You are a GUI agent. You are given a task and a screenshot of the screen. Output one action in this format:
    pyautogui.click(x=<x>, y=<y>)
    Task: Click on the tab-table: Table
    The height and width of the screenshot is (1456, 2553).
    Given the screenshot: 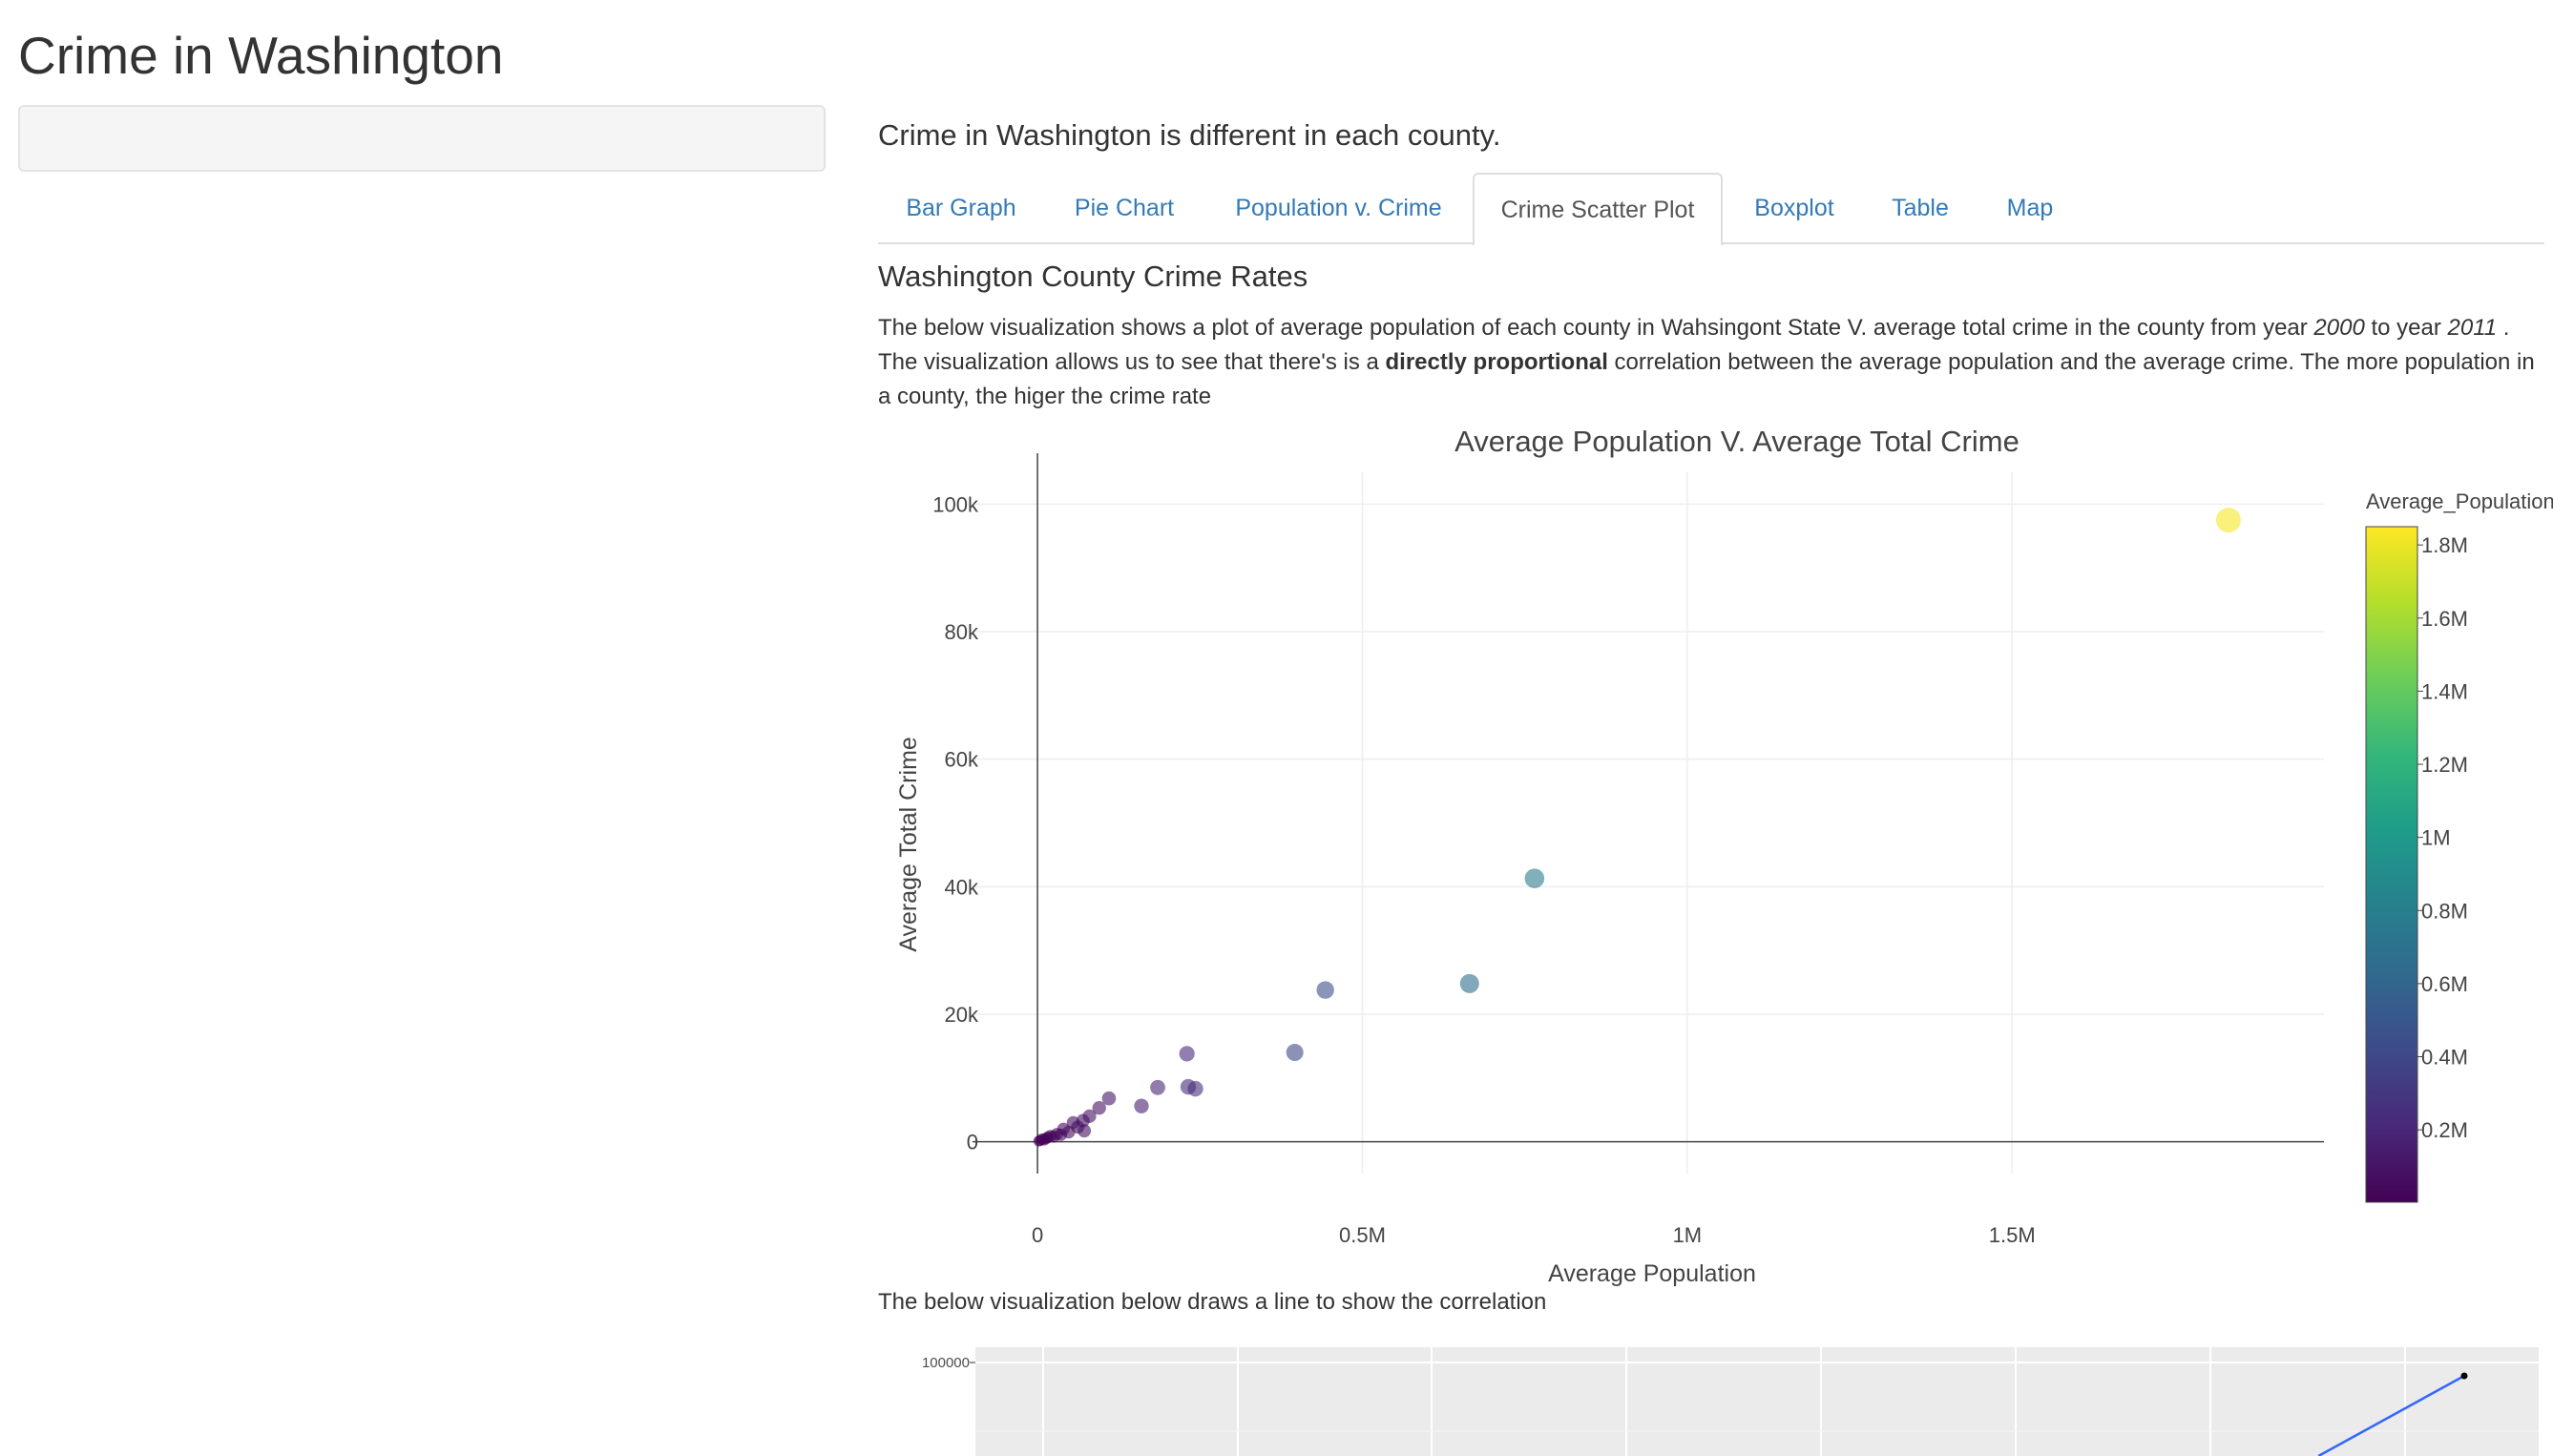 What is the action you would take?
    pyautogui.click(x=1920, y=208)
    